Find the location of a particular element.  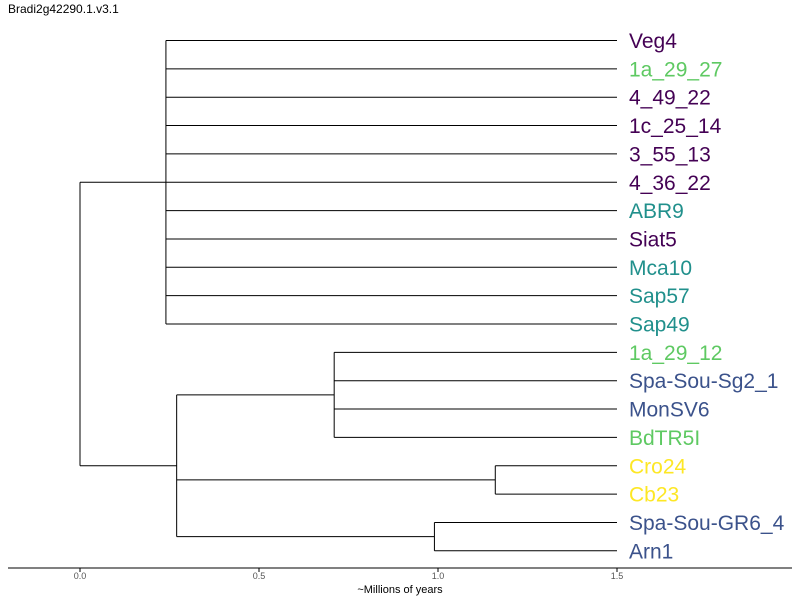

leaf-label: Veg4 is located at coordinates (653, 41).